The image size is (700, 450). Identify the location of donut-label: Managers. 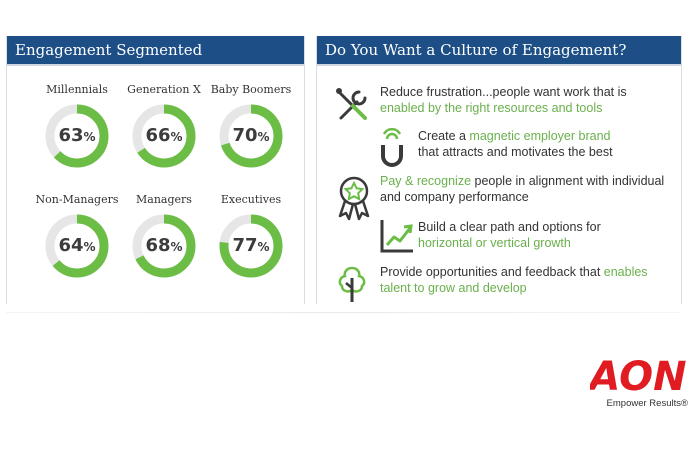
(164, 199).